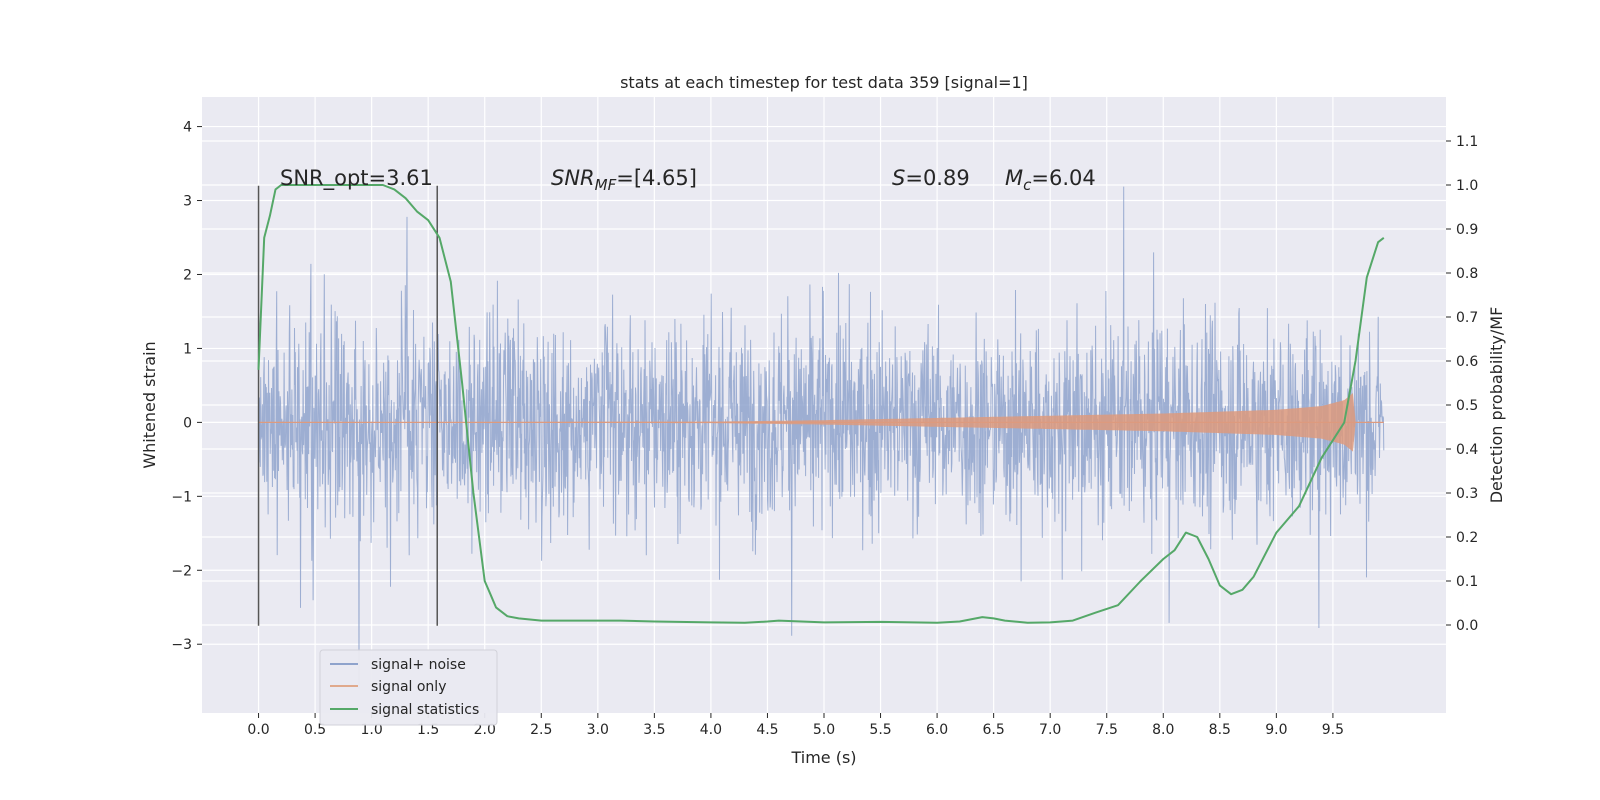  I want to click on x-tick-label: 3.0, so click(598, 730).